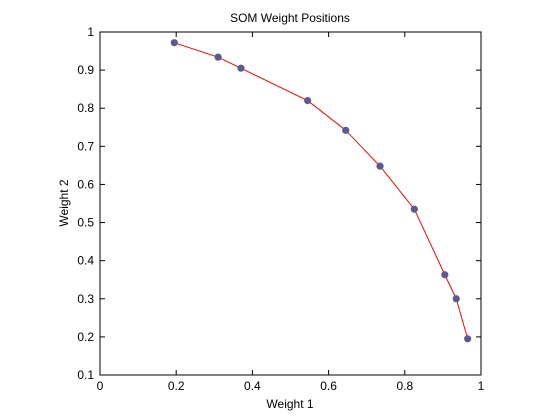 This screenshot has height=420, width=560. I want to click on x-tick-label: 0.8, so click(404, 386).